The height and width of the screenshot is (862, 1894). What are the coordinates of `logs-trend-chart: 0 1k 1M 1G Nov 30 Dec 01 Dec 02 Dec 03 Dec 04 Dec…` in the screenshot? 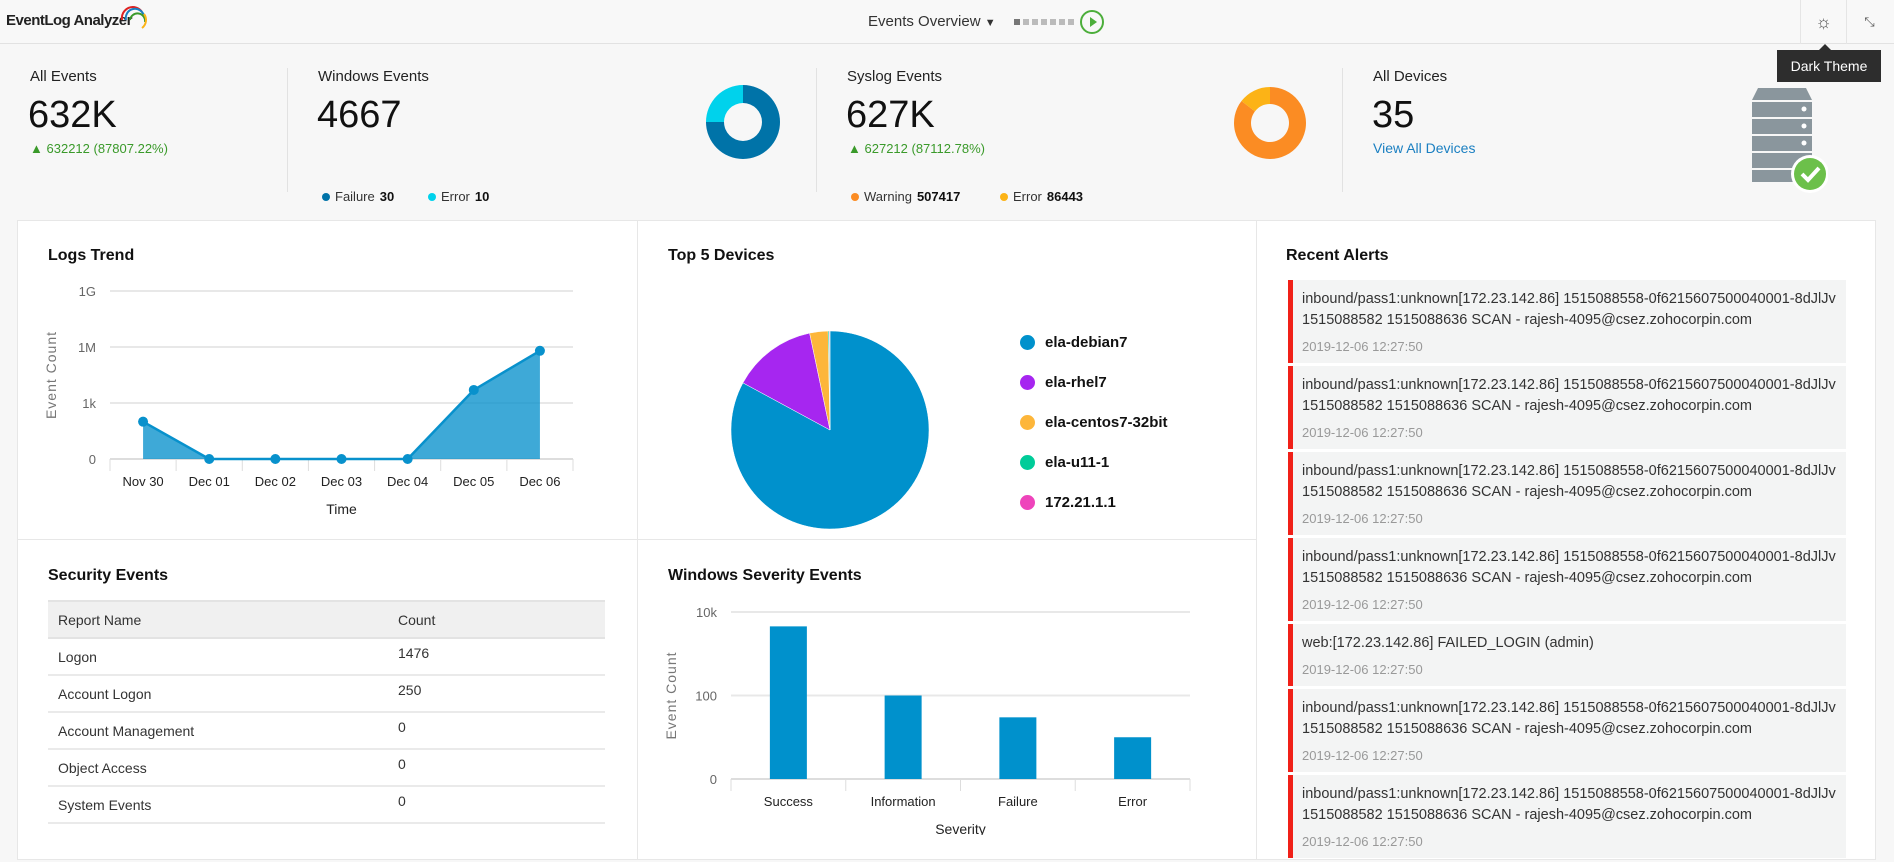 It's located at (308, 399).